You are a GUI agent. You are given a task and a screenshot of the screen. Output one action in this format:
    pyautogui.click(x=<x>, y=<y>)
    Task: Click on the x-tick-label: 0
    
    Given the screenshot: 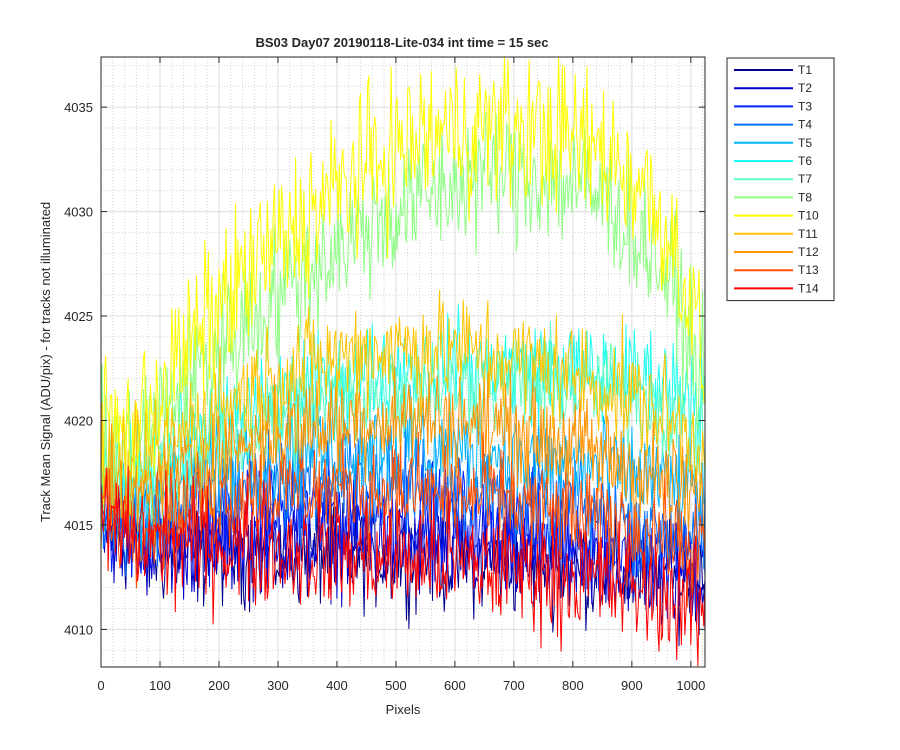 What is the action you would take?
    pyautogui.click(x=100, y=685)
    